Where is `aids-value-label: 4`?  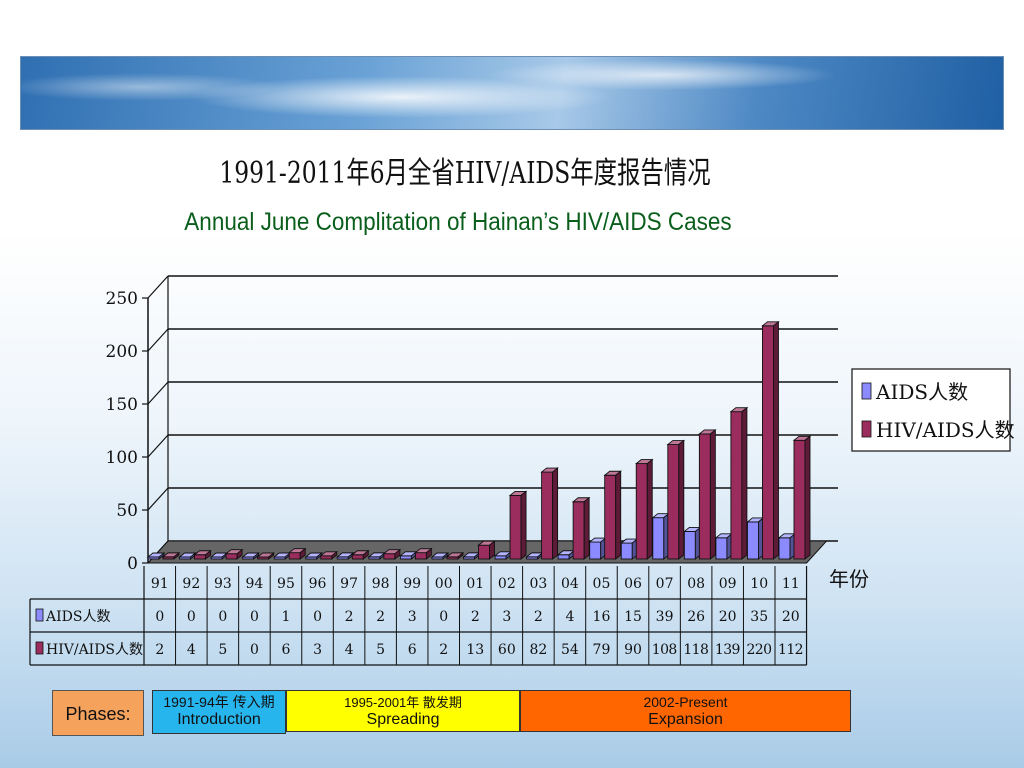 aids-value-label: 4 is located at coordinates (569, 617).